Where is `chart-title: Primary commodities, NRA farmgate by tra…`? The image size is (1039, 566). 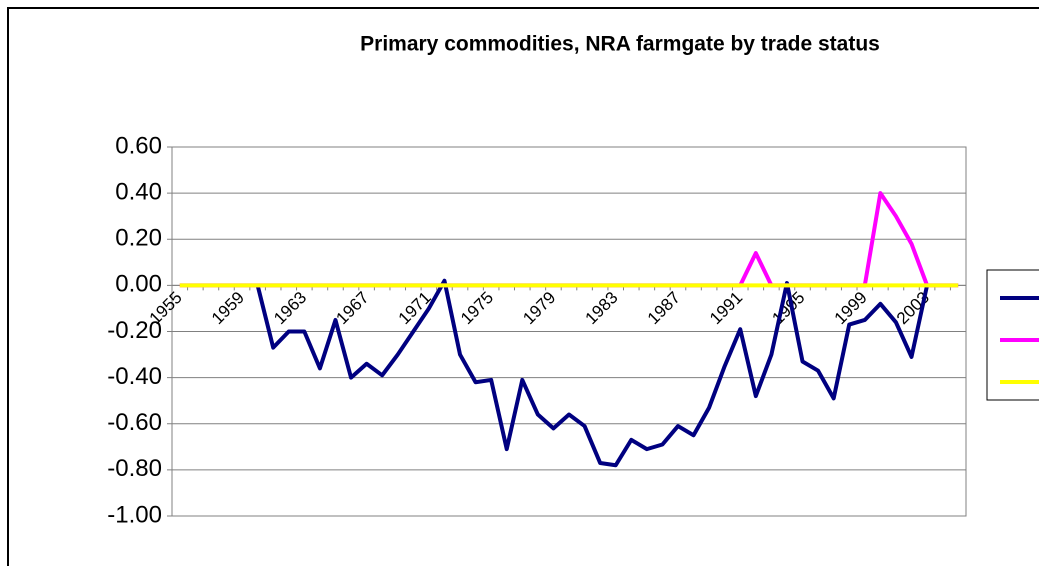
chart-title: Primary commodities, NRA farmgate by tra… is located at coordinates (620, 44).